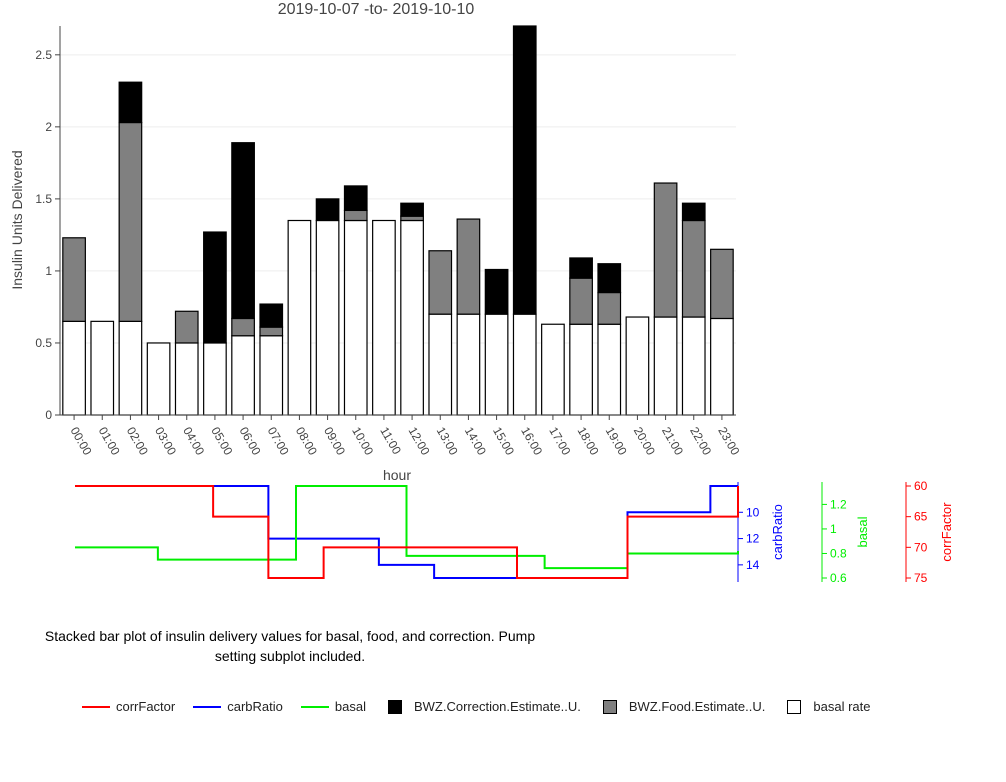 Image resolution: width=1006 pixels, height=782 pixels. What do you see at coordinates (333, 706) in the screenshot?
I see `legend-item: basal` at bounding box center [333, 706].